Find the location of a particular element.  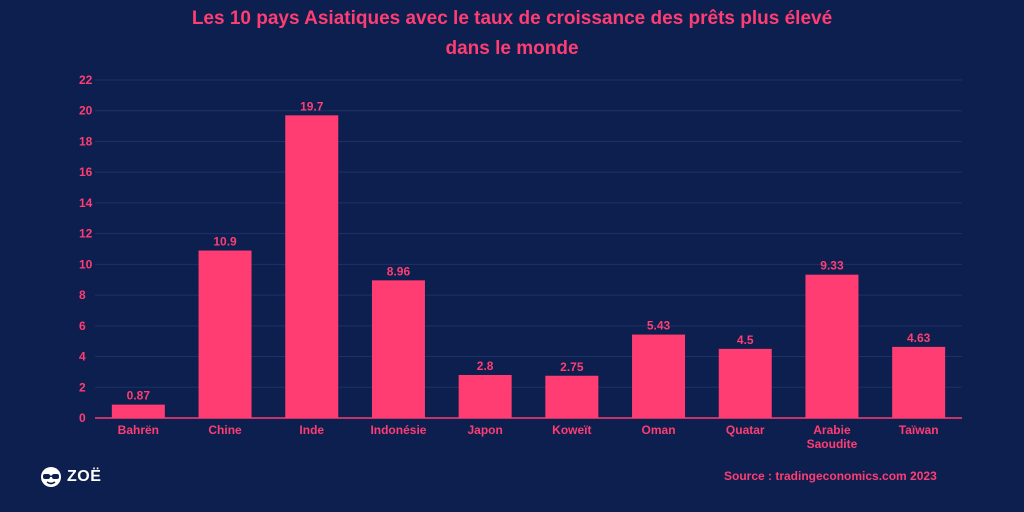

bar-value-label: 2.75 is located at coordinates (572, 367).